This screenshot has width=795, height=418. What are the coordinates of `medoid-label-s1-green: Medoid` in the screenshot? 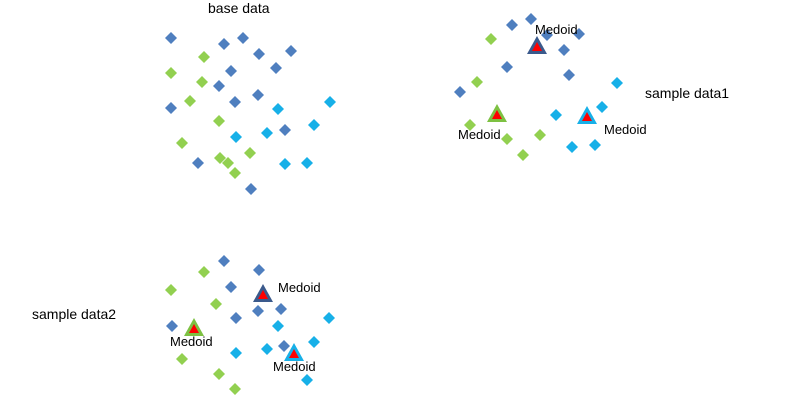 It's located at (479, 134).